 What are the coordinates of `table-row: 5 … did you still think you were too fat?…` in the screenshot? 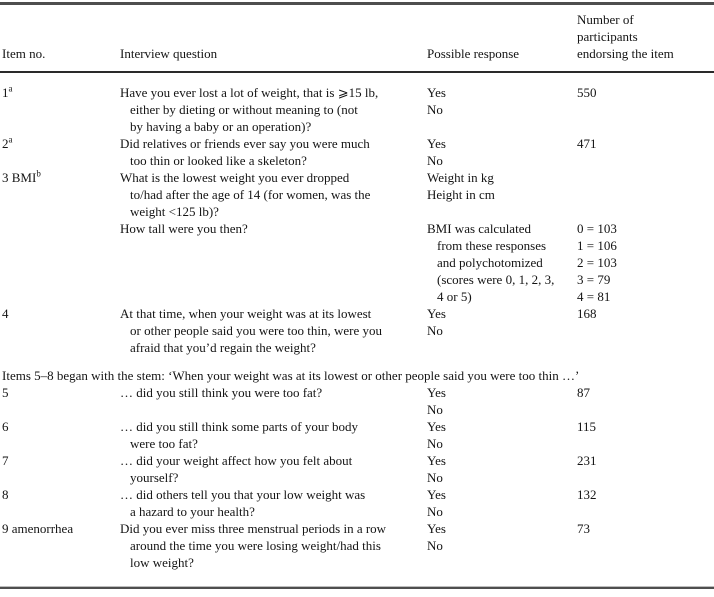 It's located at (357, 401).